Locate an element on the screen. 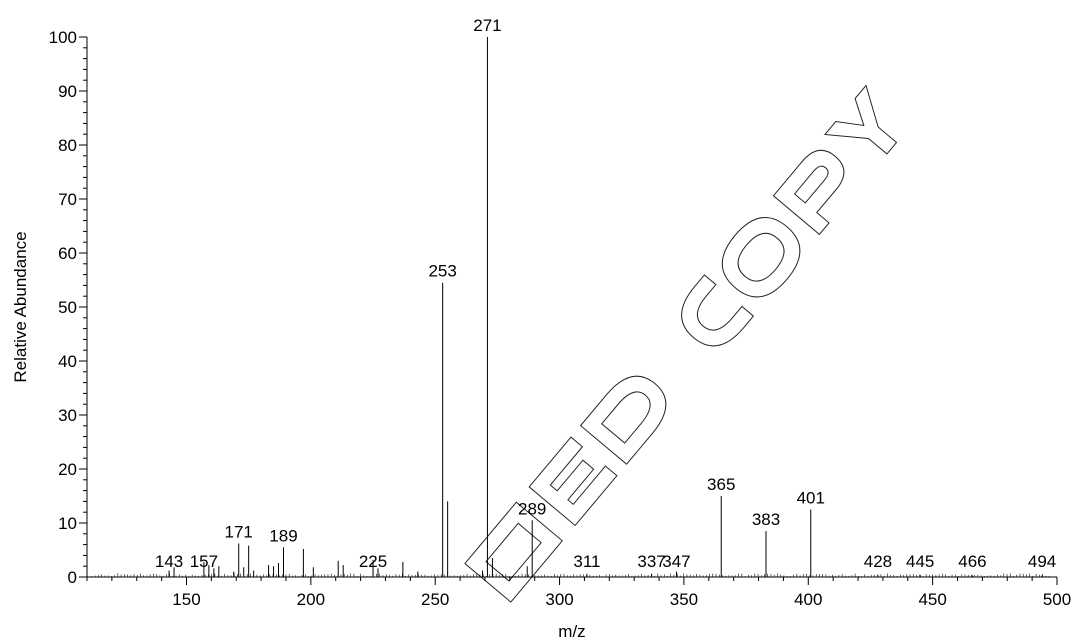 This screenshot has width=1079, height=641. peak-label-253: 253 is located at coordinates (442, 271).